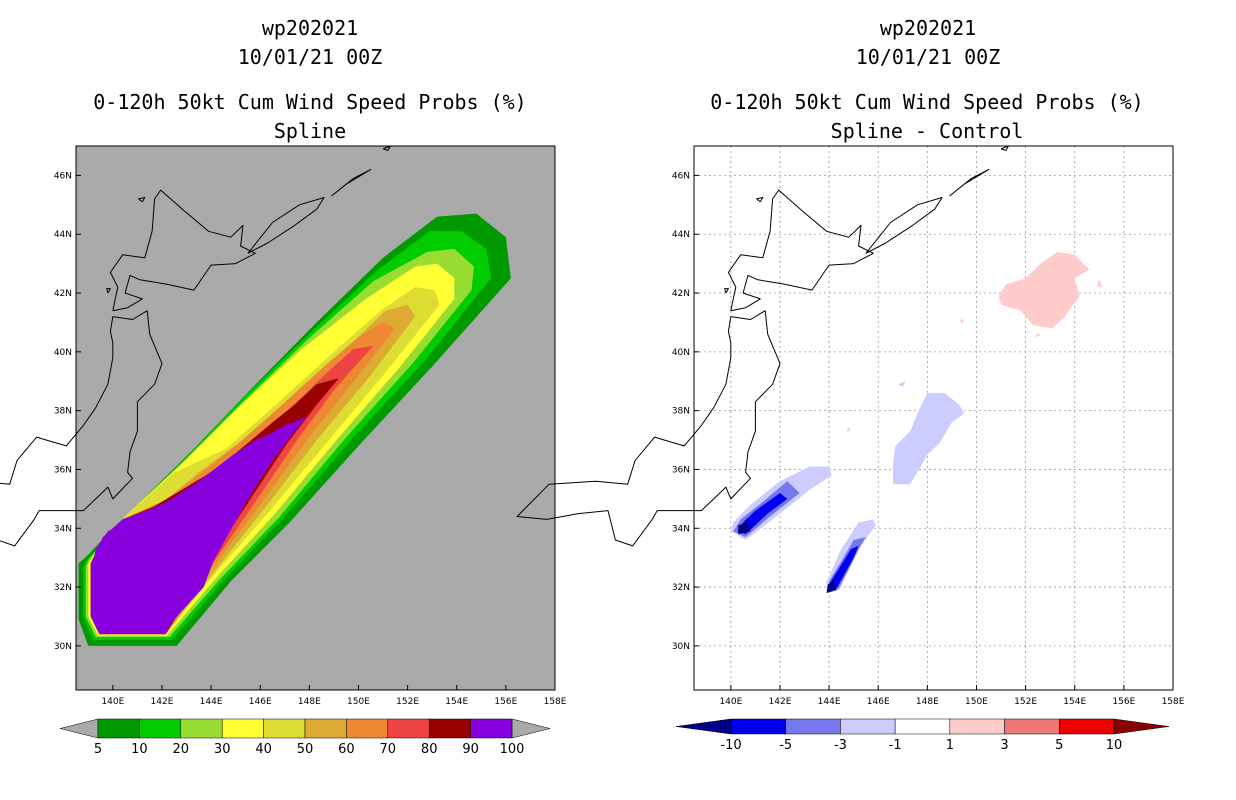 The height and width of the screenshot is (800, 1236). Describe the element at coordinates (1038, 335) in the screenshot. I see `pos-region-spot-a` at that location.